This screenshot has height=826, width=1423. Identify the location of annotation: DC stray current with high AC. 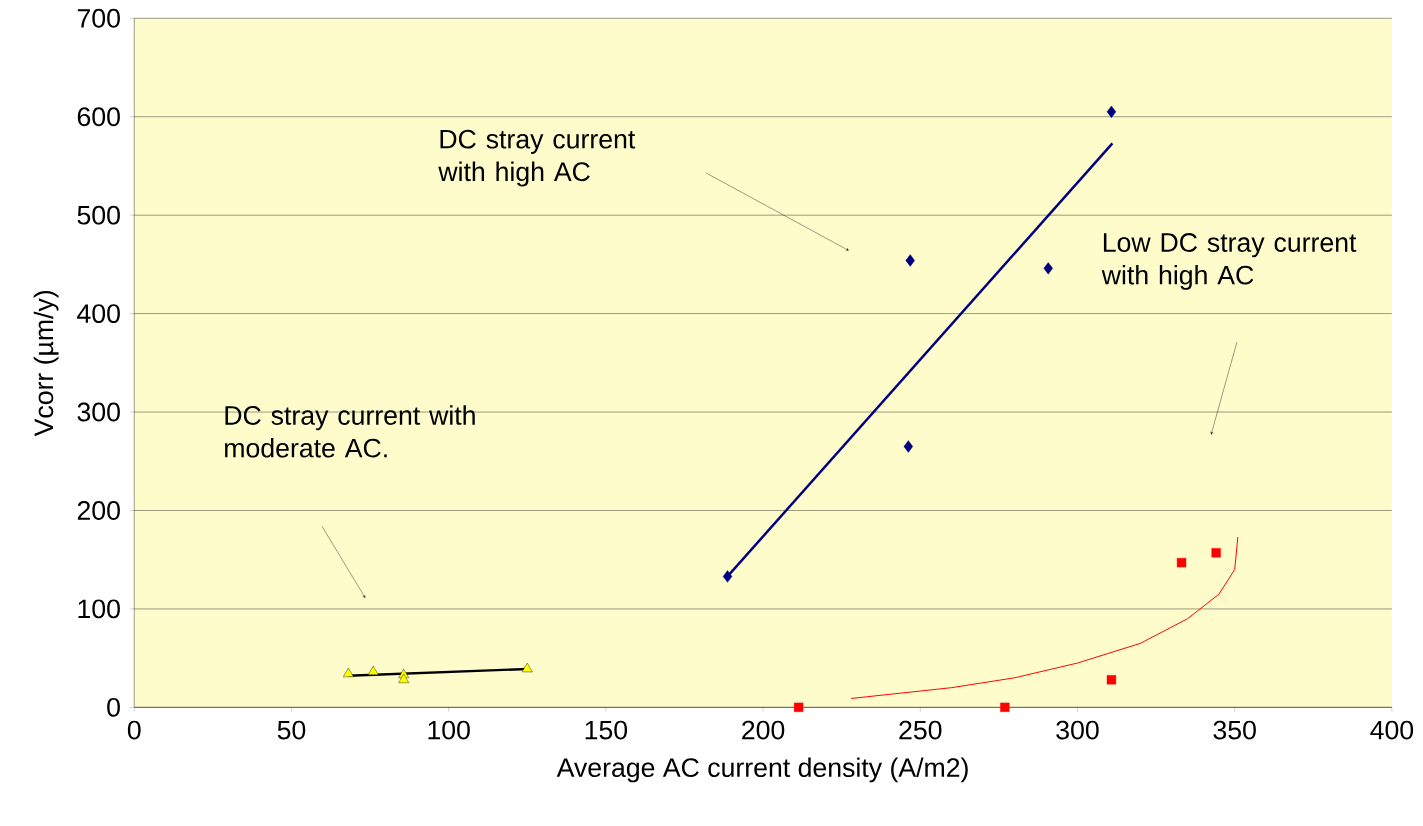
(537, 158).